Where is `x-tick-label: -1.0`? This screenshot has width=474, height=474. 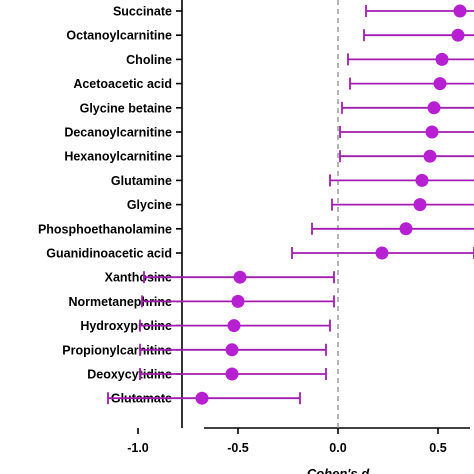 x-tick-label: -1.0 is located at coordinates (138, 448).